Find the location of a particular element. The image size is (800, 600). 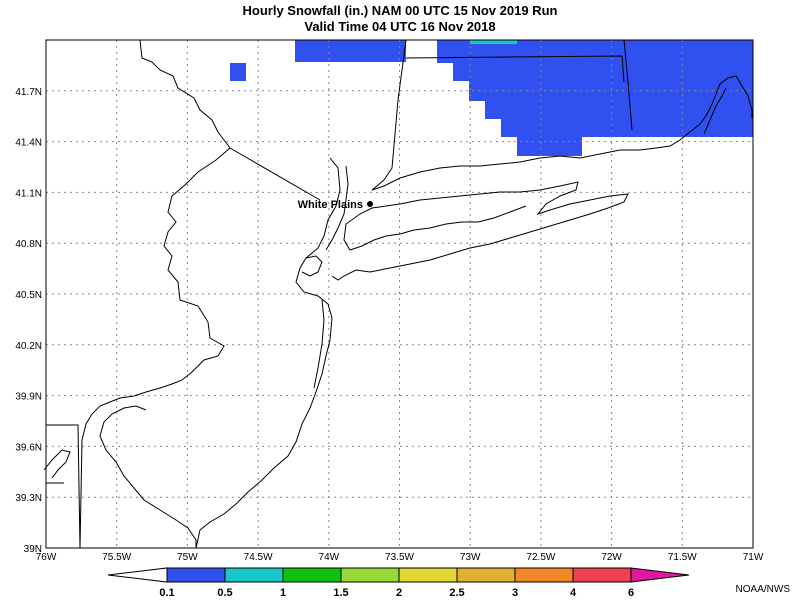

city-label: White Plains is located at coordinates (330, 205).